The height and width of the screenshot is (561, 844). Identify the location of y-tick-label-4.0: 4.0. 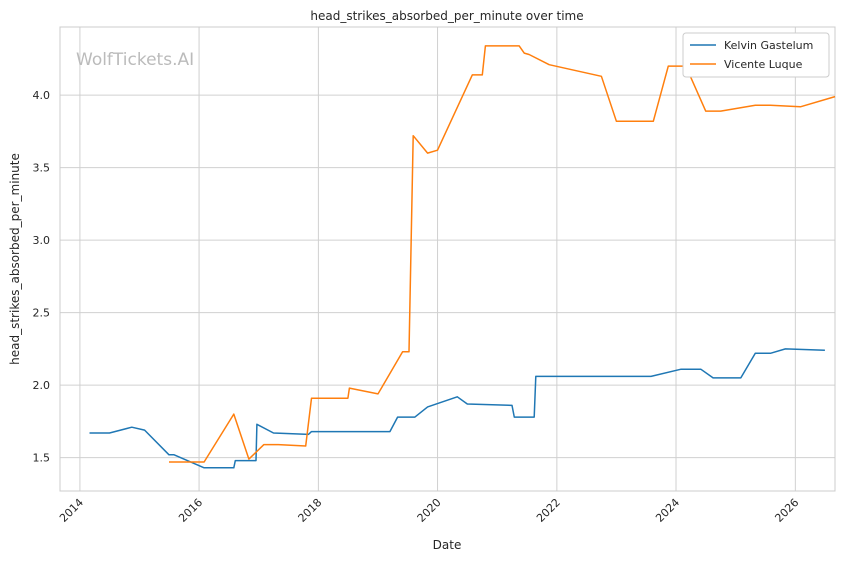
(42, 95).